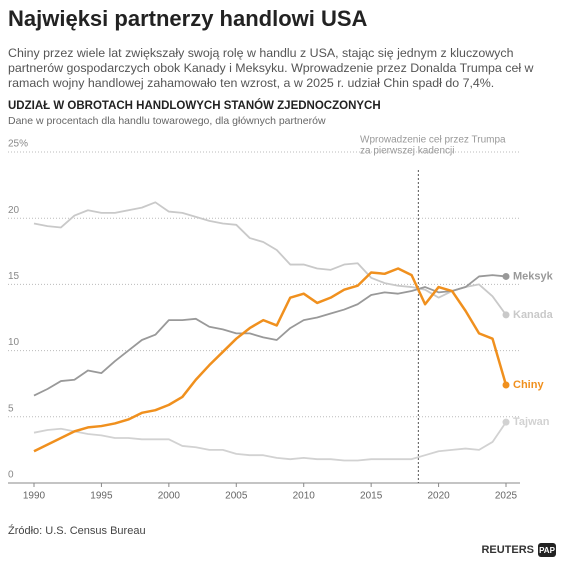  Describe the element at coordinates (188, 18) in the screenshot. I see `title: Najwięksi partnerzy handlowi USA` at that location.